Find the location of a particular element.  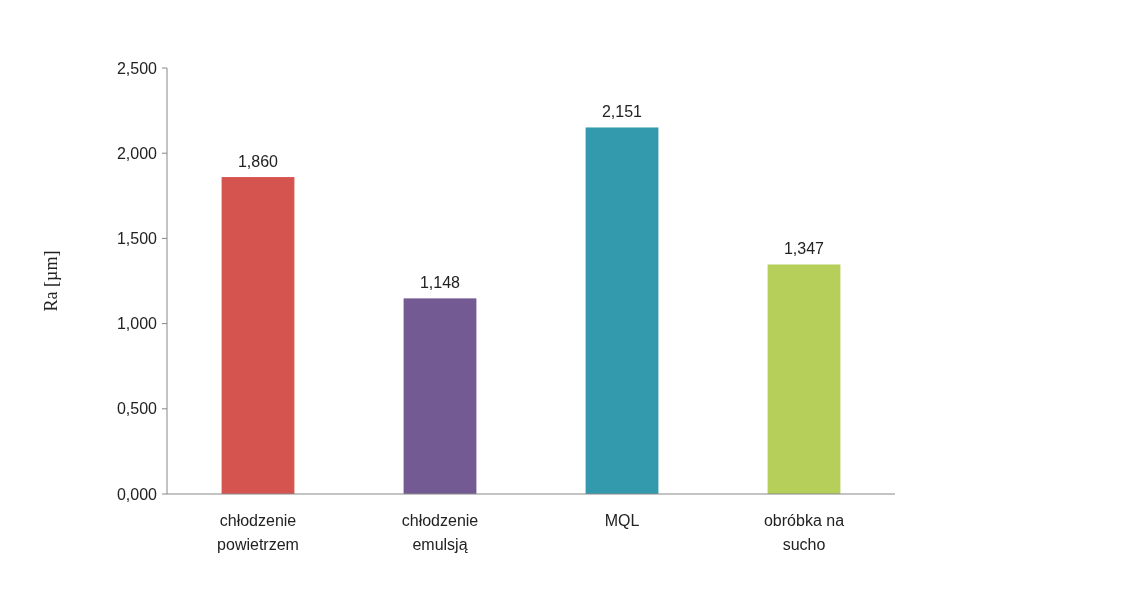

y-tick-label: 2,000 is located at coordinates (137, 153).